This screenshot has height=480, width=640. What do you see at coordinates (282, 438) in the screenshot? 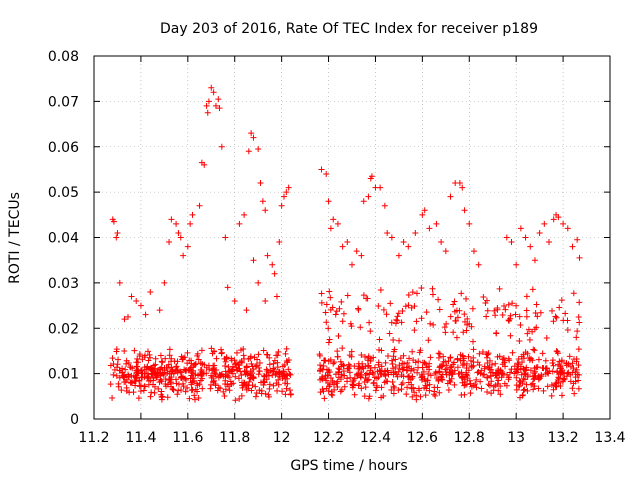
I see `x-tick-label: 12` at bounding box center [282, 438].